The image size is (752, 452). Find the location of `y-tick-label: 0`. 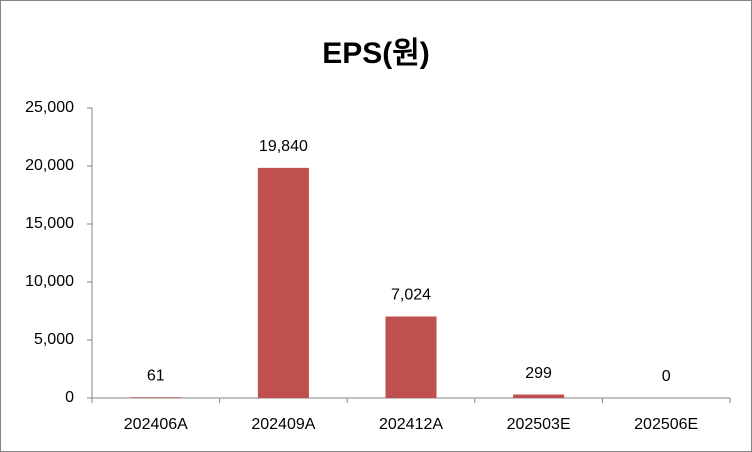

y-tick-label: 0 is located at coordinates (69, 397).